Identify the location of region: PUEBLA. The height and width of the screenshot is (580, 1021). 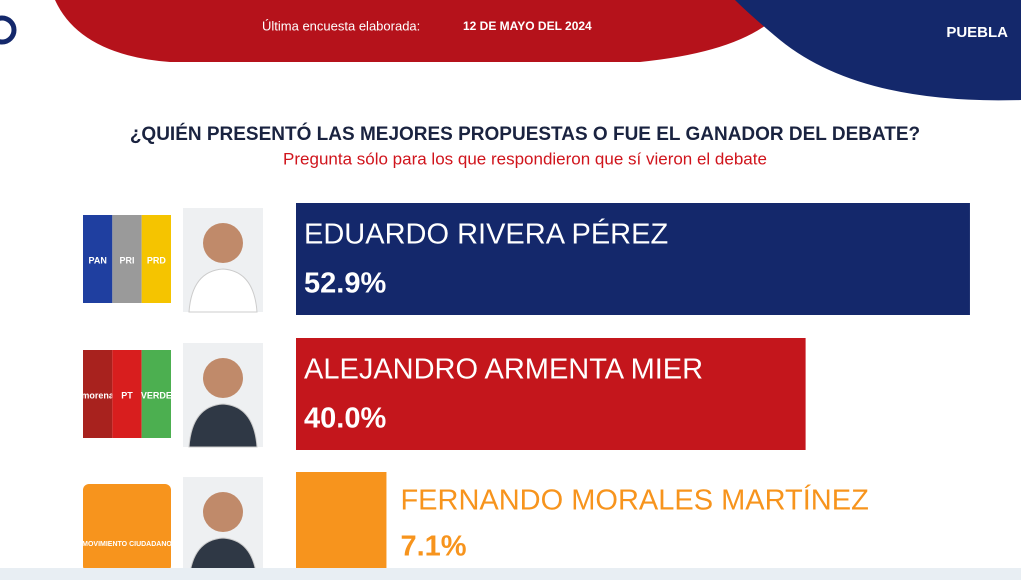
(977, 32).